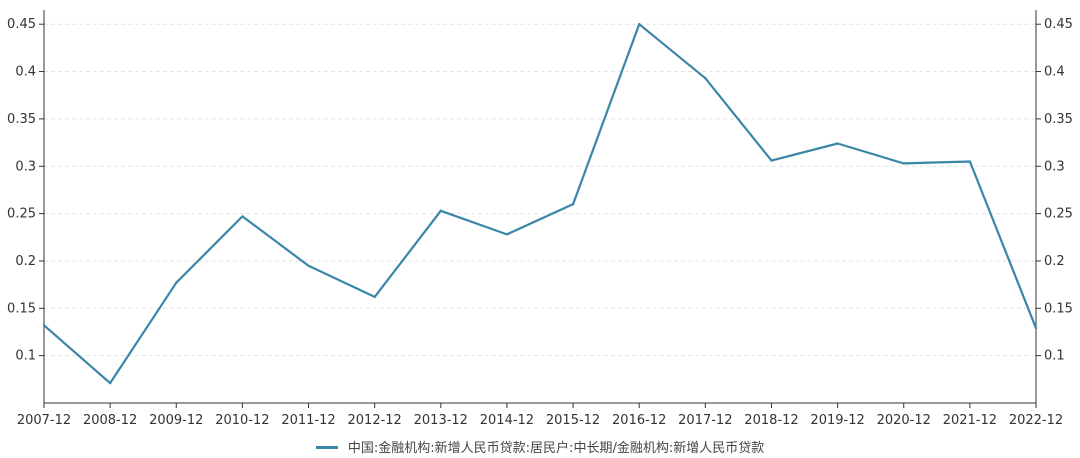 This screenshot has height=458, width=1080. I want to click on y-tick-label-right: 0.2, so click(1054, 261).